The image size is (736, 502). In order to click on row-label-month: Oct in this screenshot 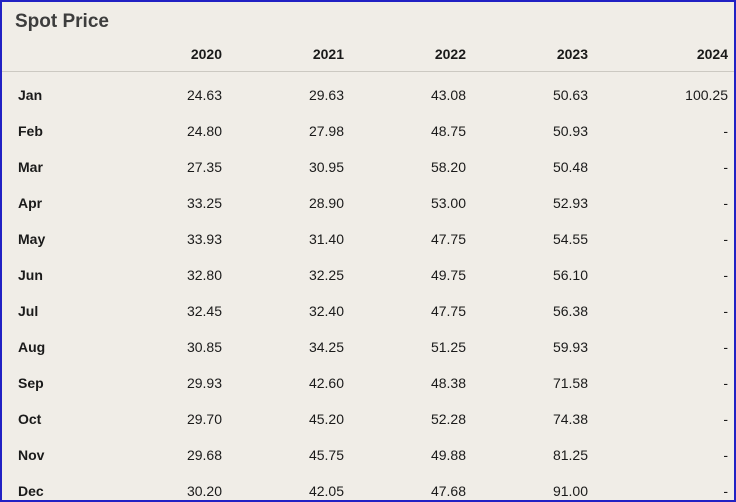, I will do `click(30, 419)`.